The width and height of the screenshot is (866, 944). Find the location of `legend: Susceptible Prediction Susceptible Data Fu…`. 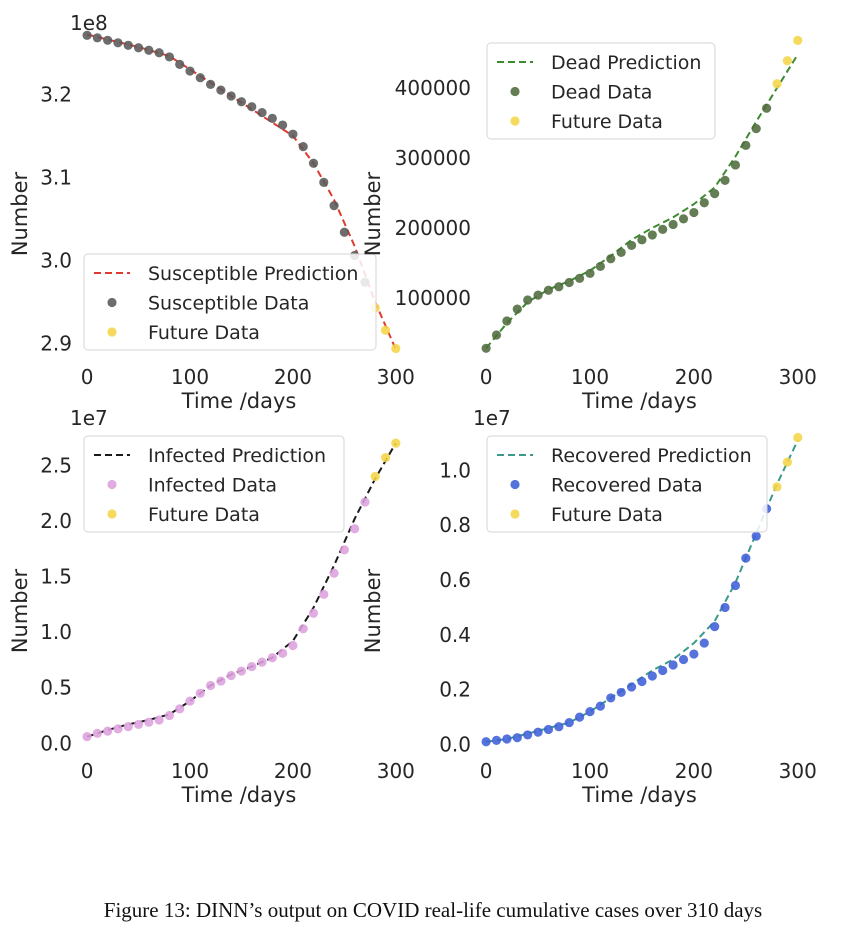

legend: Susceptible Prediction Susceptible Data Fu… is located at coordinates (230, 302).